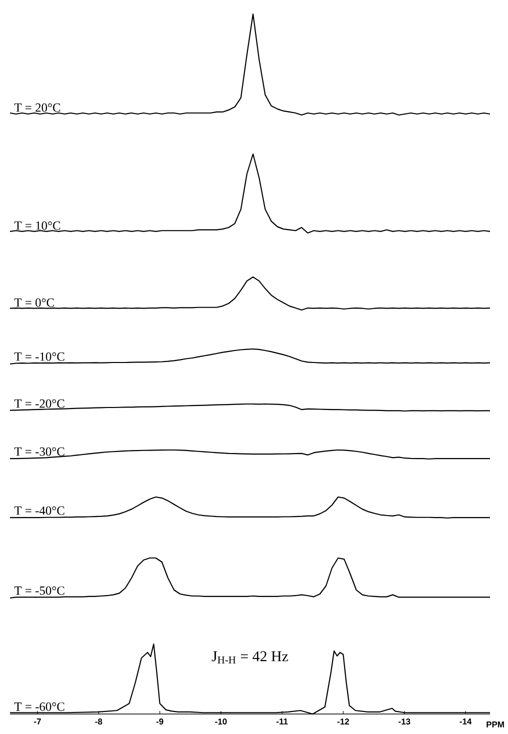  Describe the element at coordinates (39, 706) in the screenshot. I see `series-label: T = -60°C` at that location.